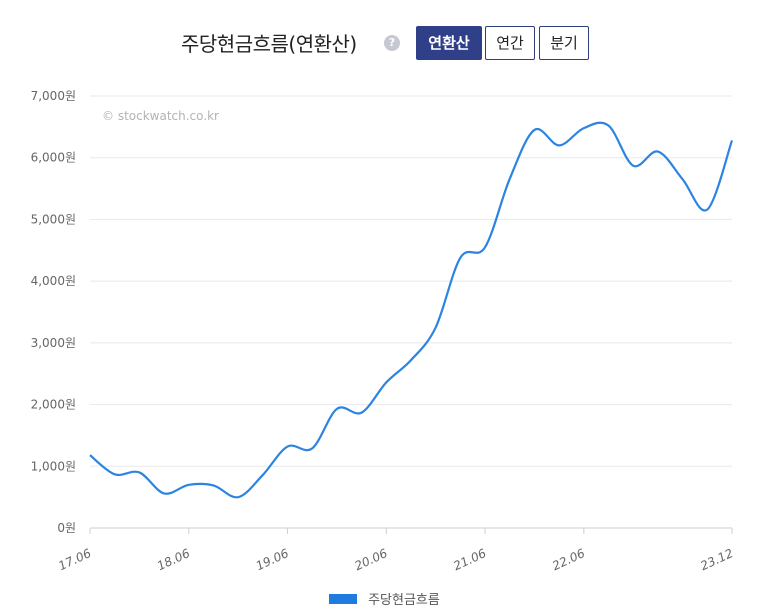 The image size is (767, 615). What do you see at coordinates (564, 43) in the screenshot?
I see `tab-quarterly: 분기` at bounding box center [564, 43].